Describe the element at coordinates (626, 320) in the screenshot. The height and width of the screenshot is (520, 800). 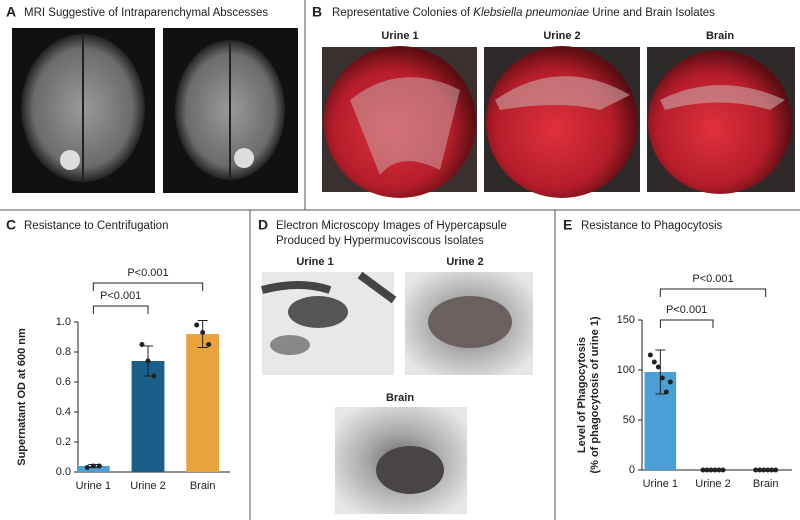
I see `y-tick-label: 150` at that location.